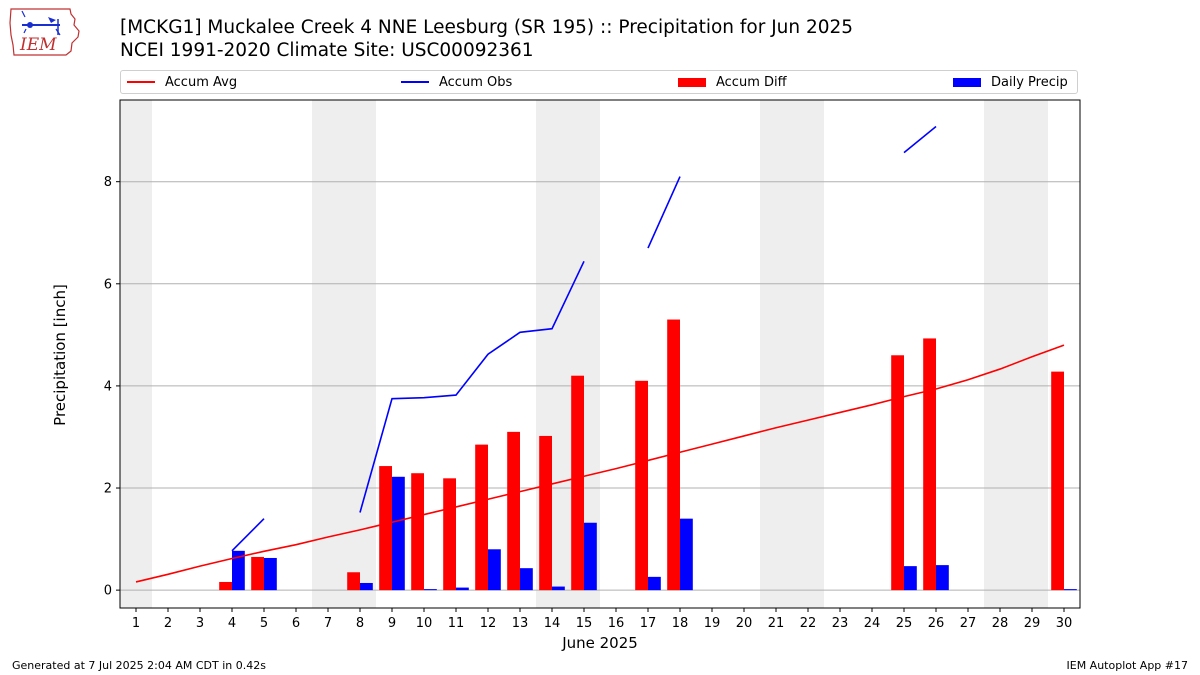 The width and height of the screenshot is (1200, 675). Describe the element at coordinates (648, 623) in the screenshot. I see `x-tick-label-17: 17` at that location.